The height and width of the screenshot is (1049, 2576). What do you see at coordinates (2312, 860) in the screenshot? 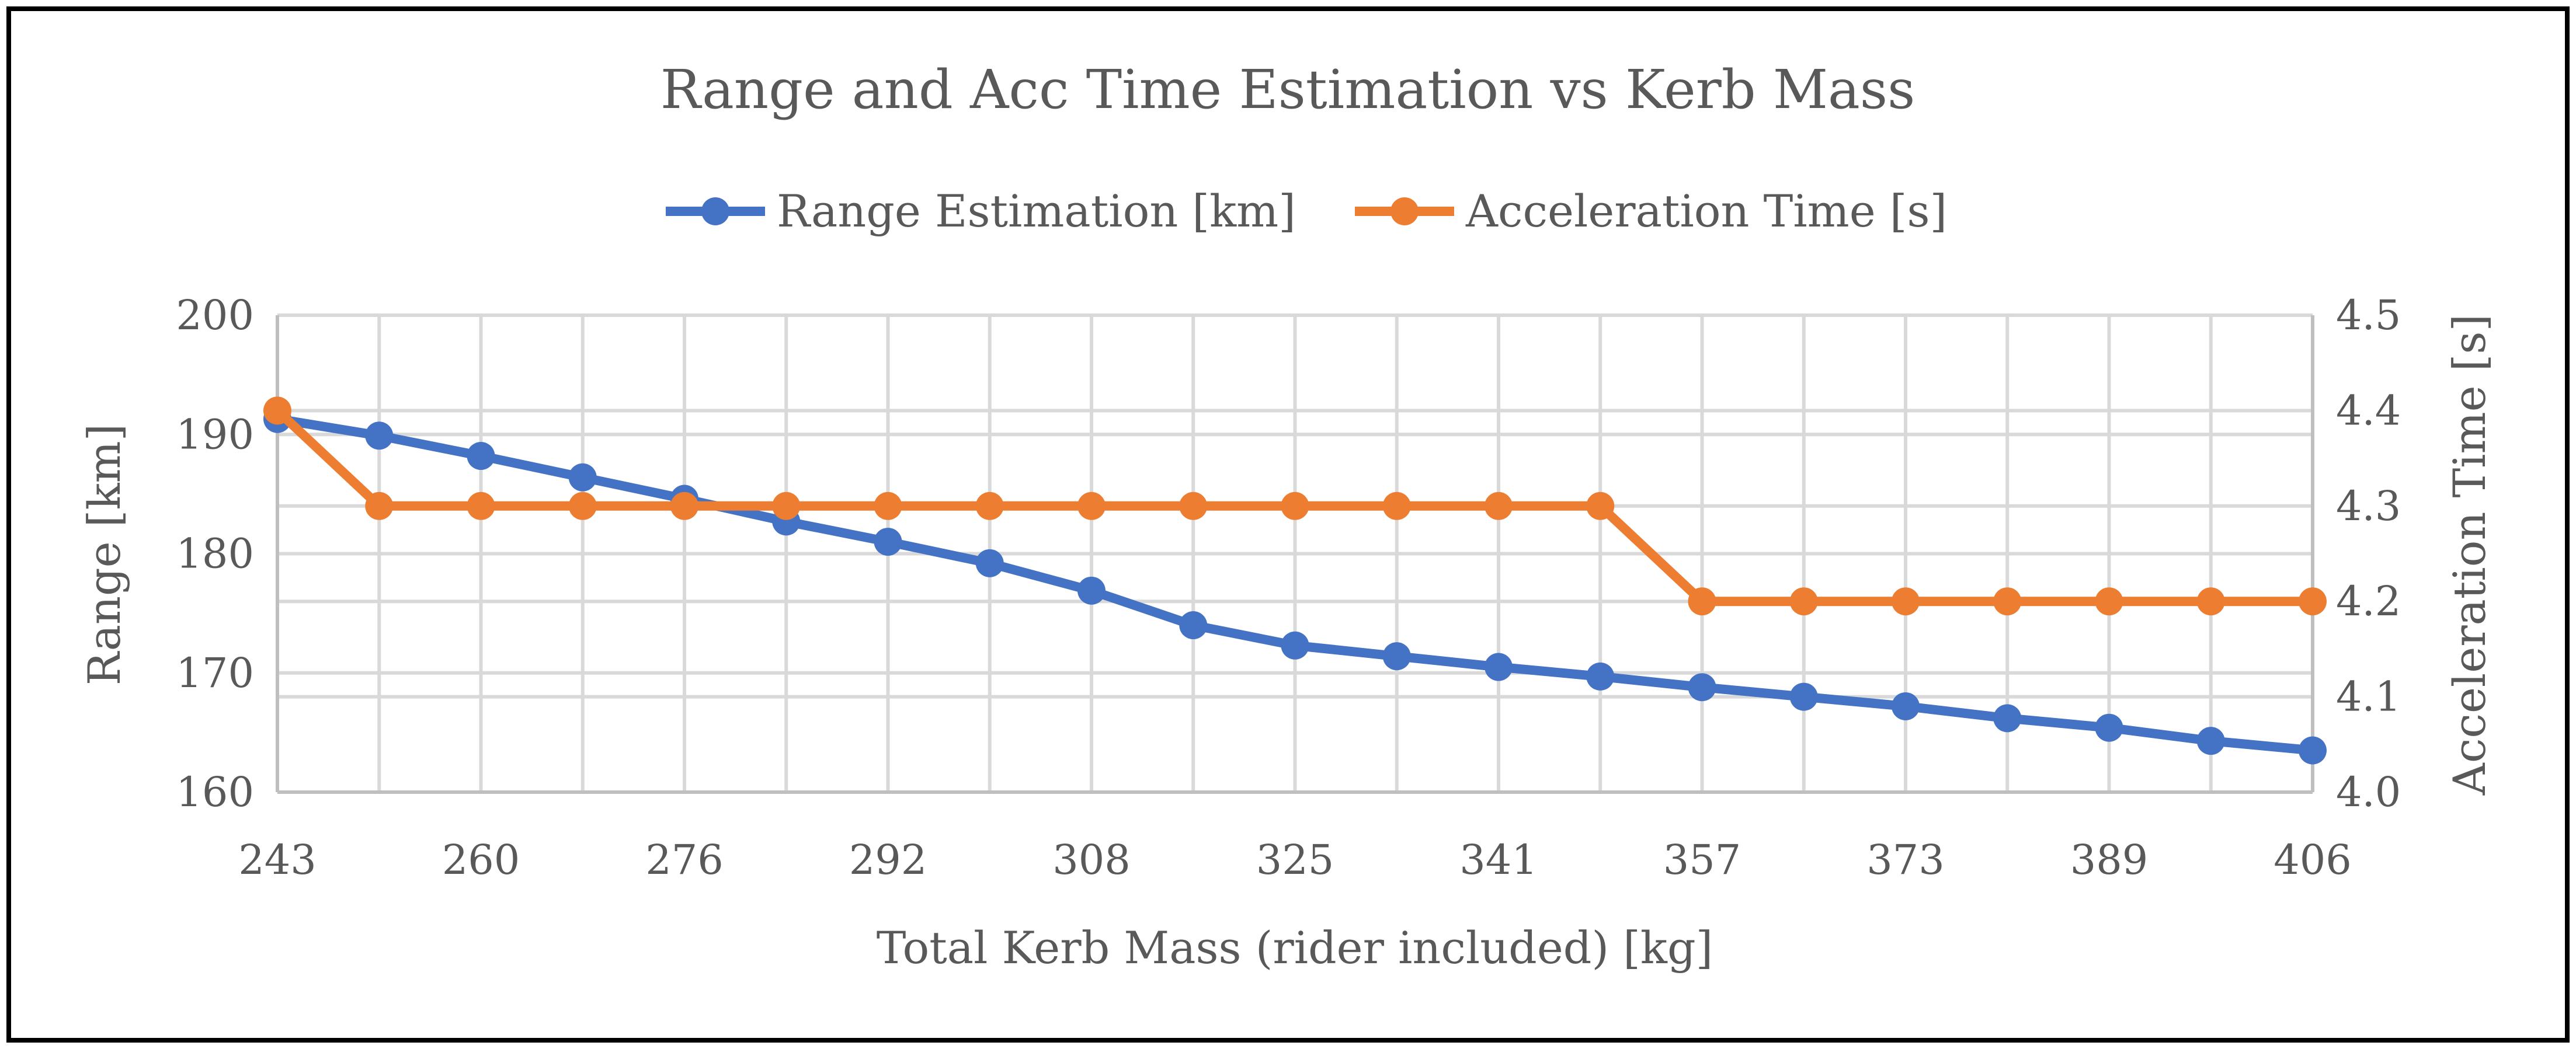
I see `x-tick-label: 406` at bounding box center [2312, 860].